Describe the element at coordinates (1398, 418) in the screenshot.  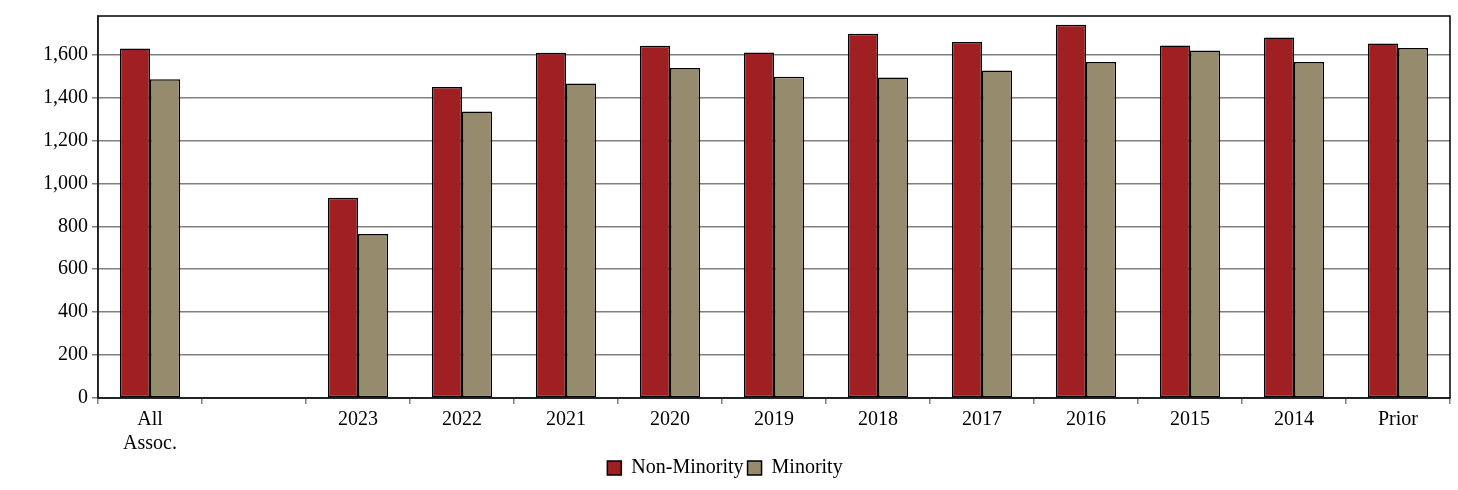
I see `x-tick-label: Prior` at that location.